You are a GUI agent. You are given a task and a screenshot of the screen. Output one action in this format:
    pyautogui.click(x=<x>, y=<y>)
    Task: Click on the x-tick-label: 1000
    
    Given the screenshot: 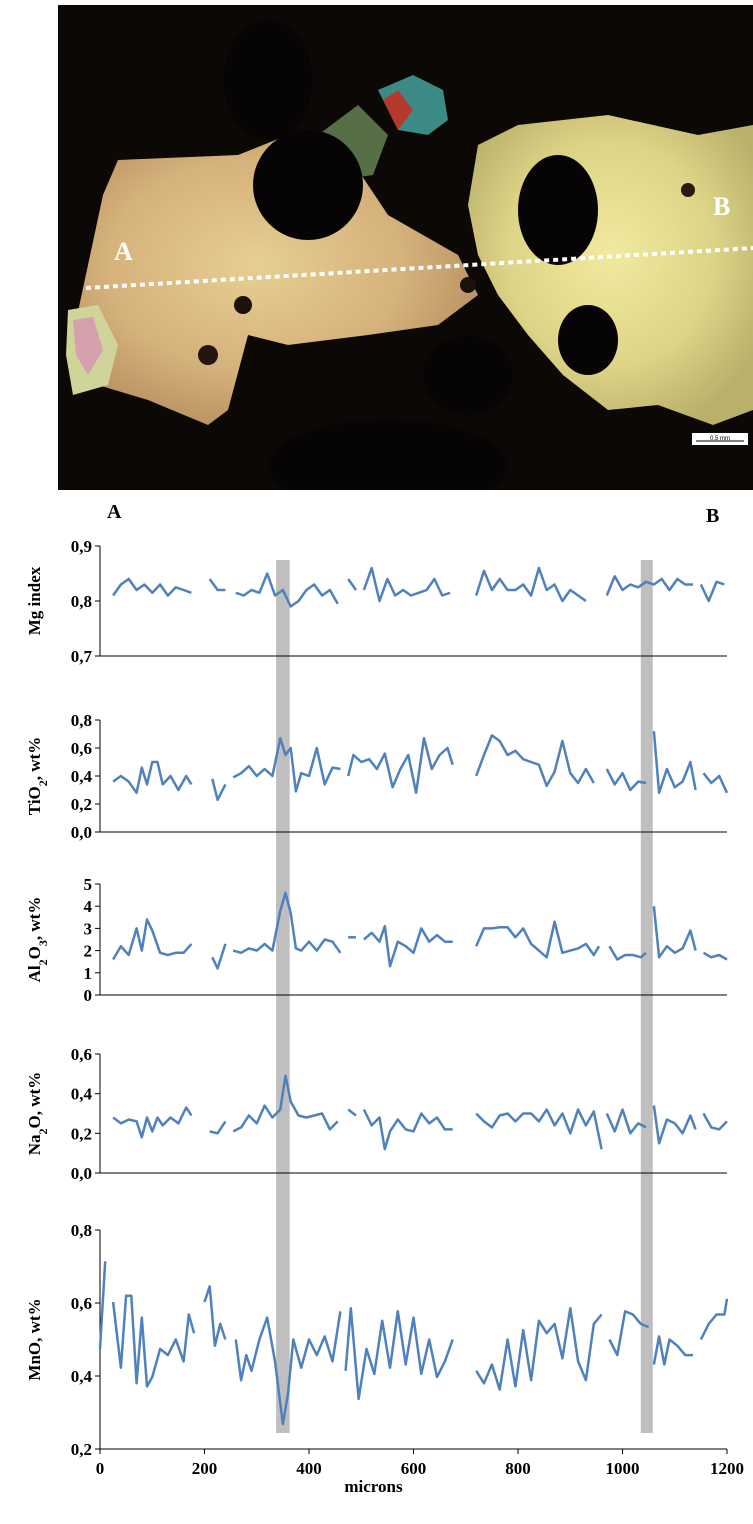 What is the action you would take?
    pyautogui.click(x=623, y=1468)
    